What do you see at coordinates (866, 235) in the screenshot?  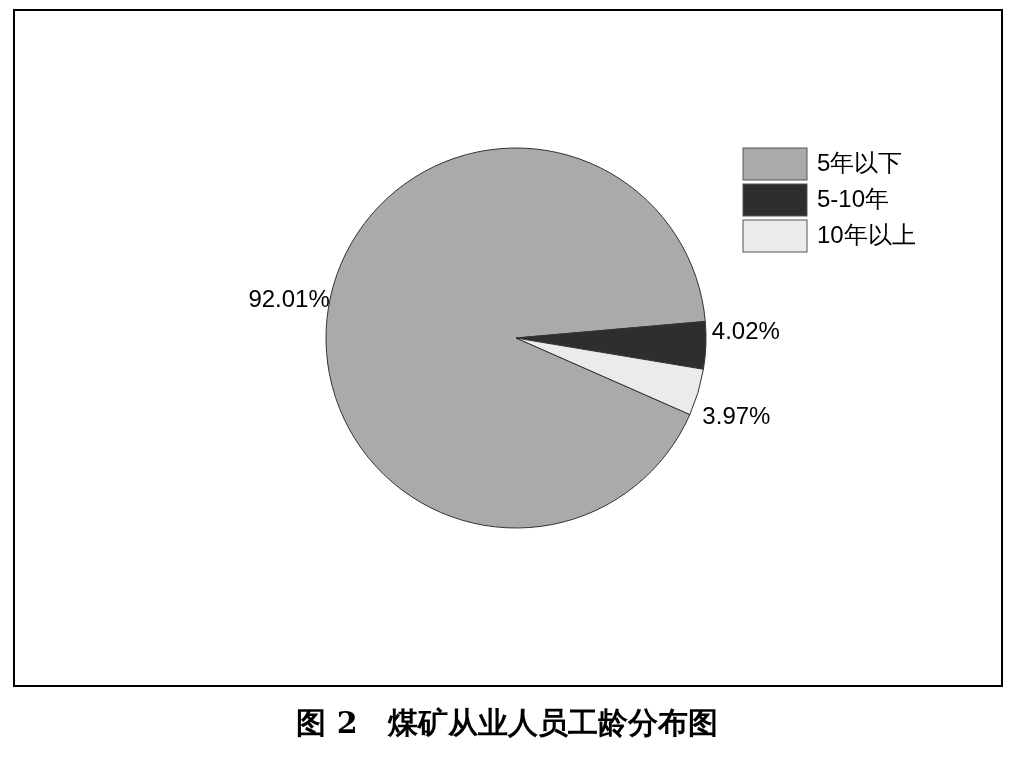 I see `legend-label: 10年以上` at bounding box center [866, 235].